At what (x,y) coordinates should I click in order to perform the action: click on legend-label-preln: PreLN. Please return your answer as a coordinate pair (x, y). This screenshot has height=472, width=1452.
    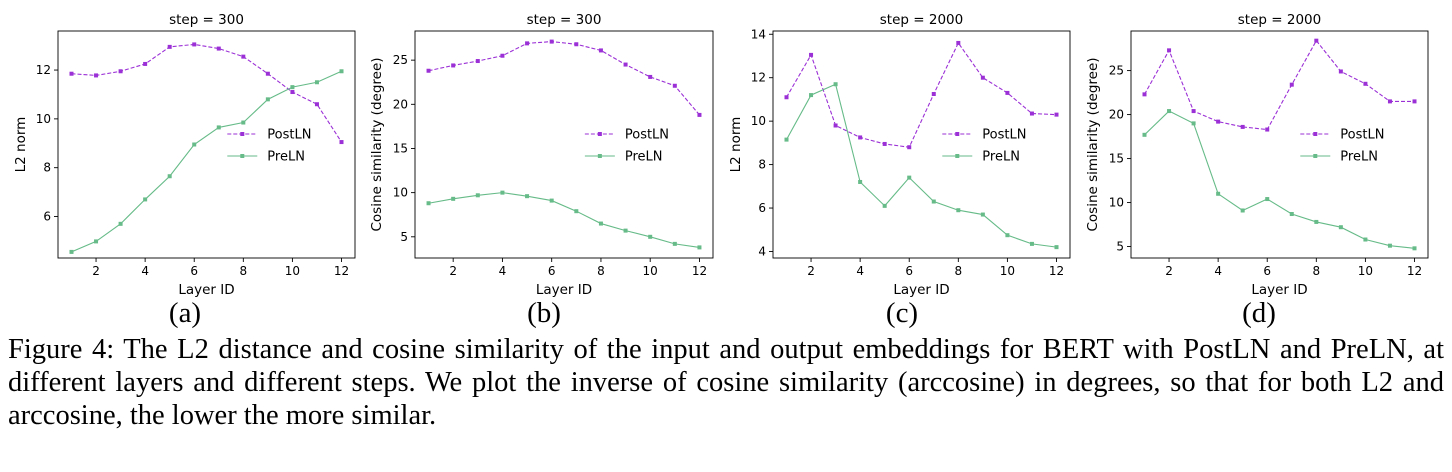
    Looking at the image, I should click on (1001, 157).